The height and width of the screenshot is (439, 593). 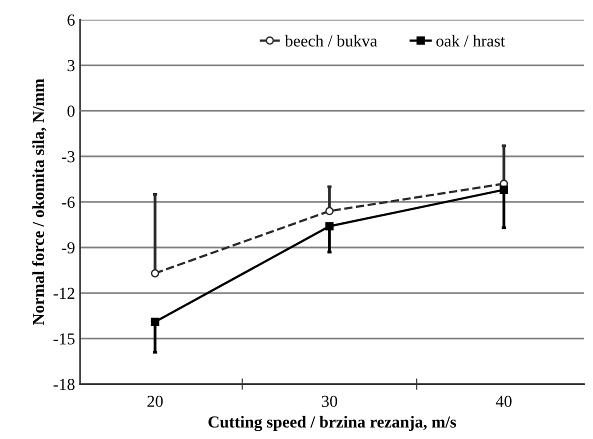 What do you see at coordinates (471, 40) in the screenshot?
I see `legend-label: oak / hrast` at bounding box center [471, 40].